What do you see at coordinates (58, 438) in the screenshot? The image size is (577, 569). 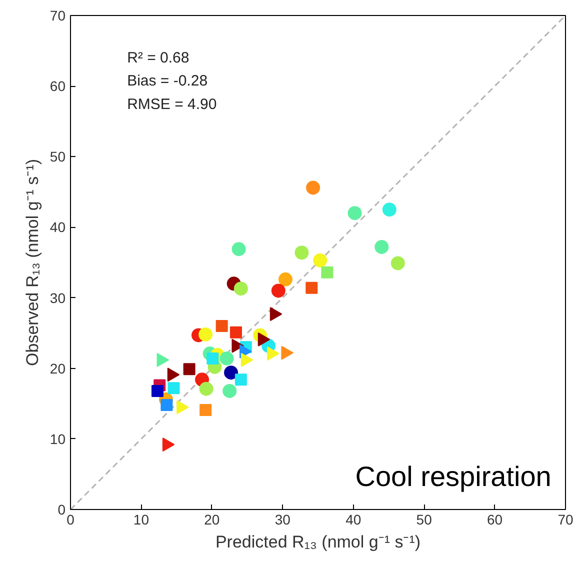 I see `y-tick-label: 10` at bounding box center [58, 438].